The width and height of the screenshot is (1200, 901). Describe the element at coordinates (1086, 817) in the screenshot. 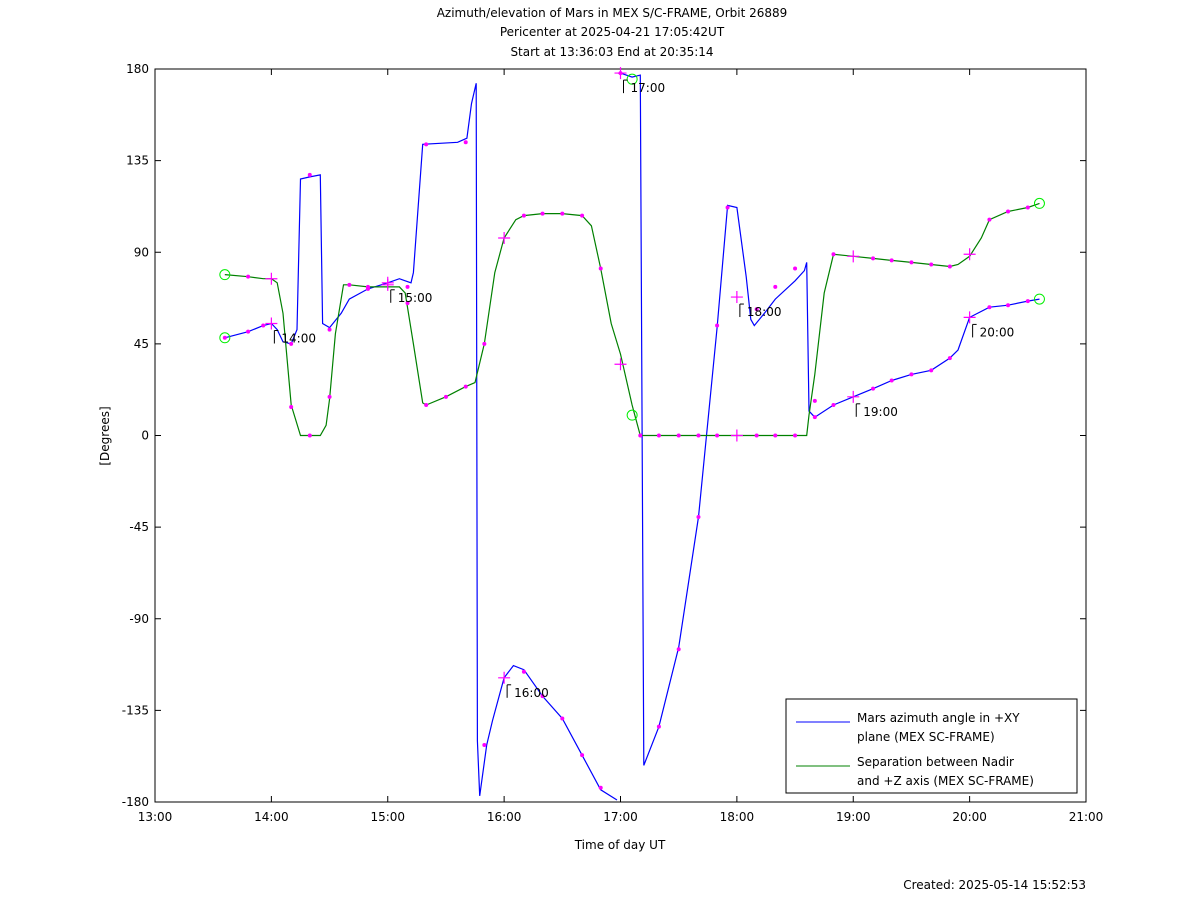

I see `x-tick-label: 21:00` at that location.